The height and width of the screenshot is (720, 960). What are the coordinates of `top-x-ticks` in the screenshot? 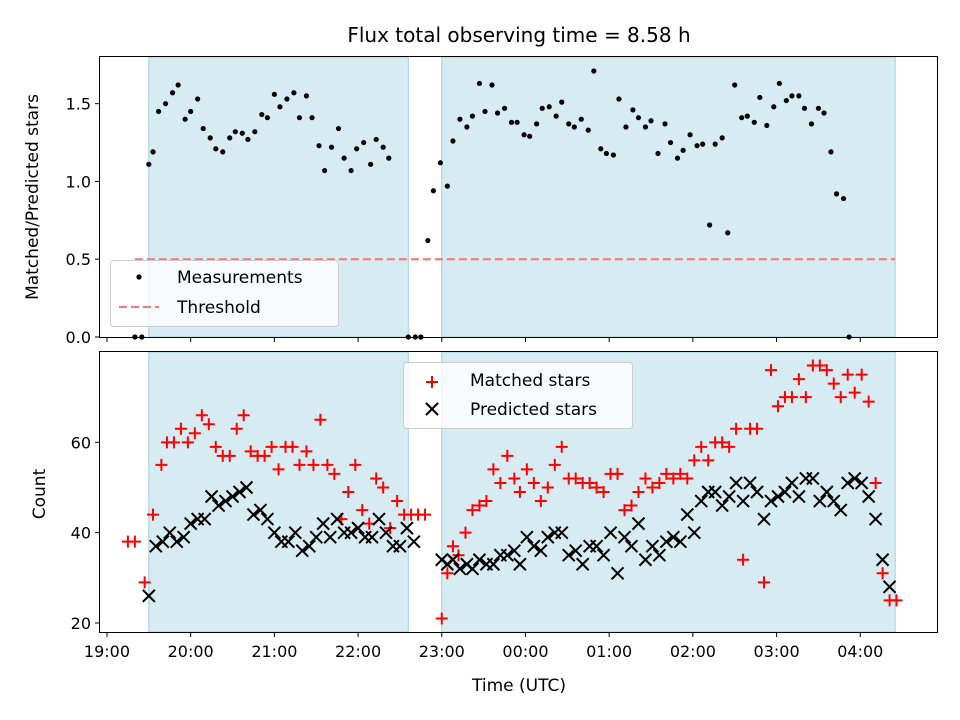 It's located at (483, 339).